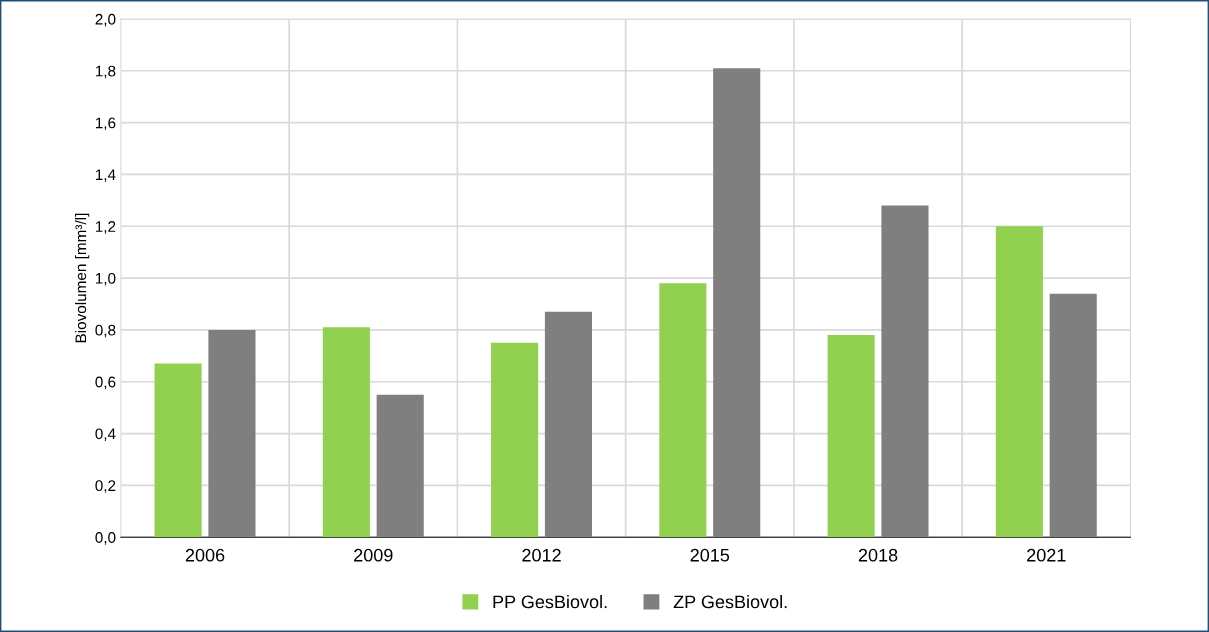 The width and height of the screenshot is (1209, 632). What do you see at coordinates (878, 555) in the screenshot?
I see `x-tick-label: 2018` at bounding box center [878, 555].